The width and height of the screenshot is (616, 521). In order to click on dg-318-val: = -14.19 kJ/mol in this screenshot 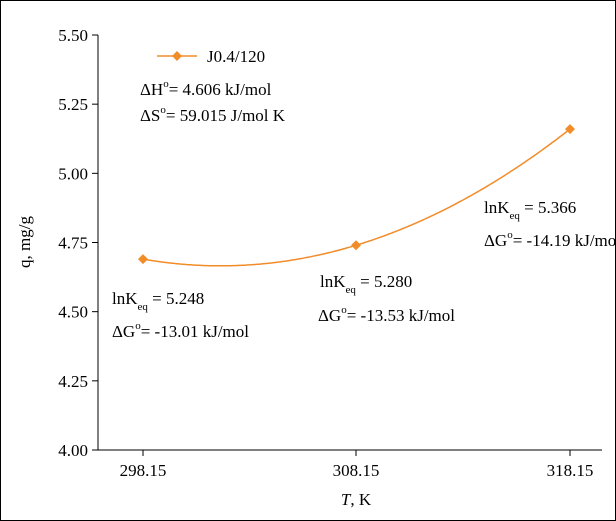, I will do `click(564, 240)`.